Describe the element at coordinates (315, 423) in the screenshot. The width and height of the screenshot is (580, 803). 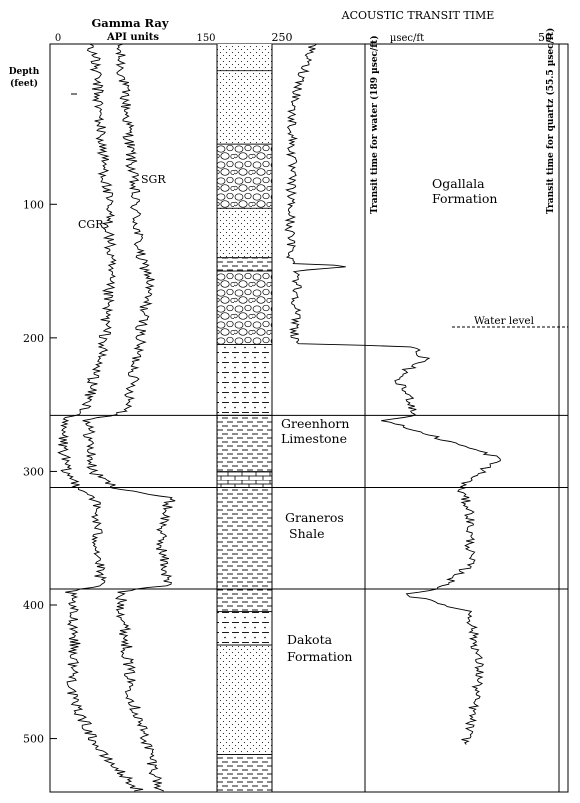
I see `formation-greenhorn-line1: Greenhorn` at that location.